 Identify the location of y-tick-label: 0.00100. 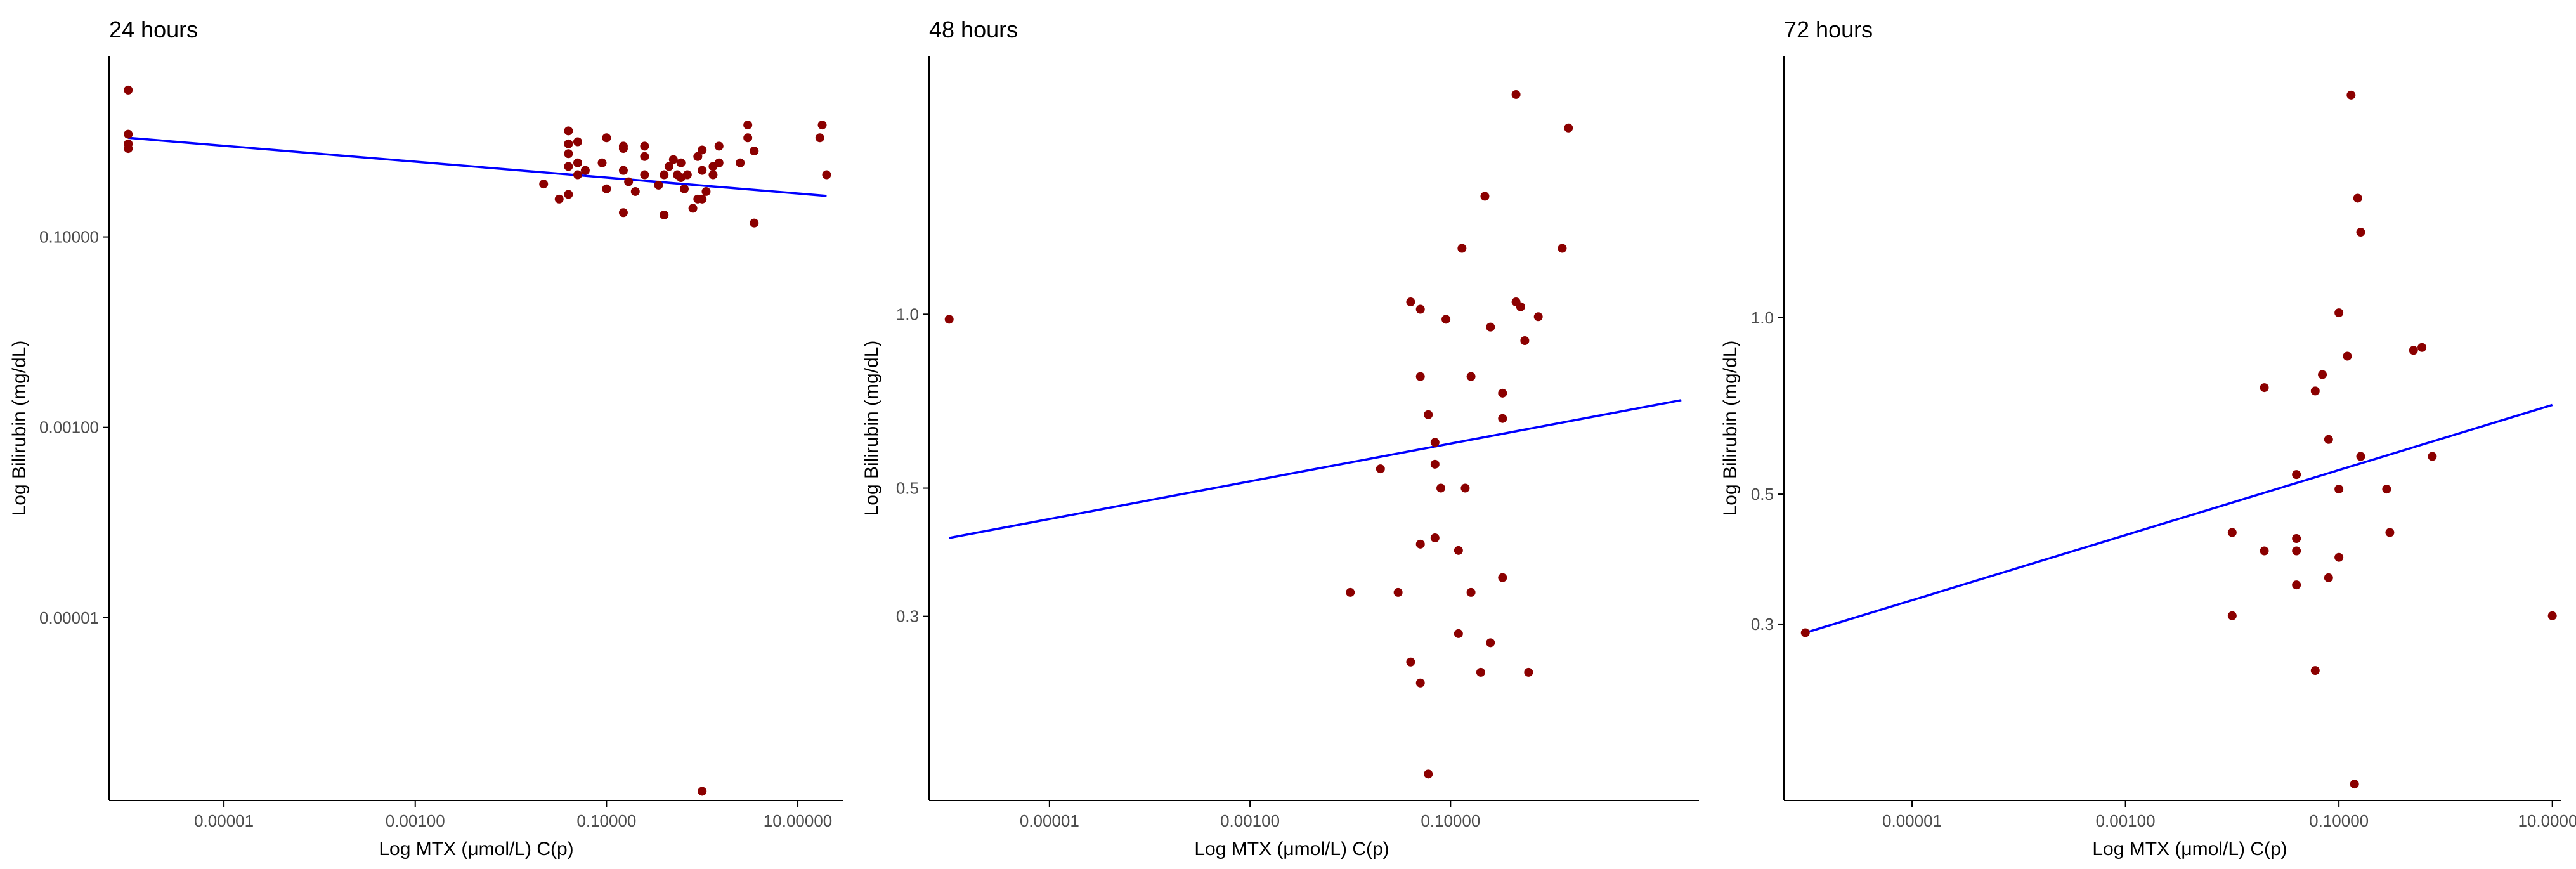
(69, 428).